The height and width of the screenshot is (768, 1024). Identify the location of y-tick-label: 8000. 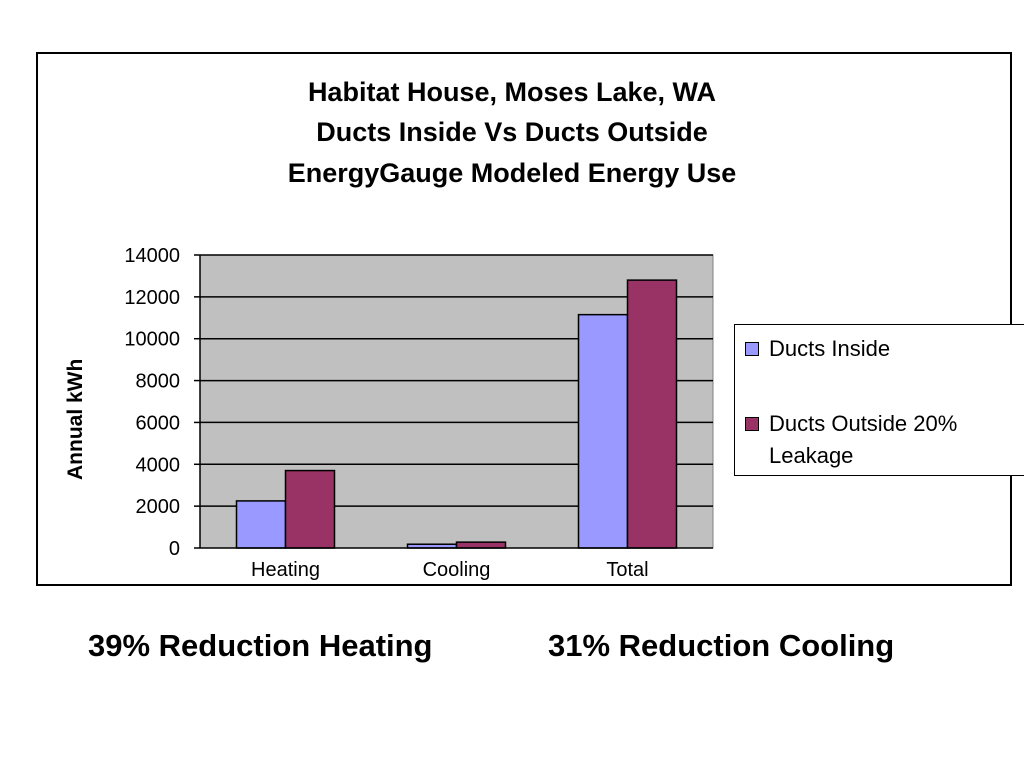
(158, 382).